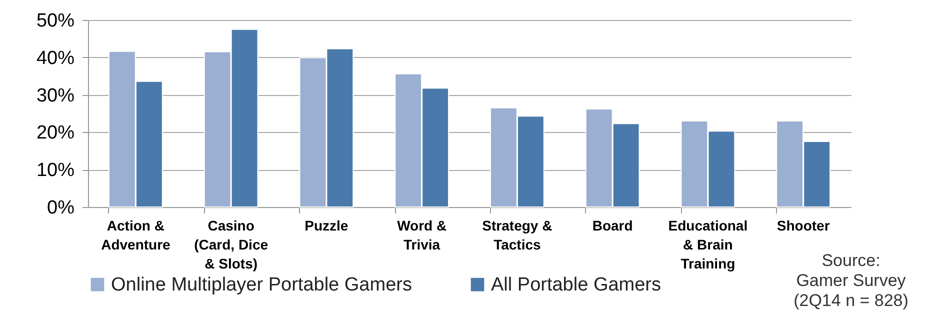 This screenshot has width=948, height=325. Describe the element at coordinates (55, 133) in the screenshot. I see `y-tick-label: 20%` at that location.